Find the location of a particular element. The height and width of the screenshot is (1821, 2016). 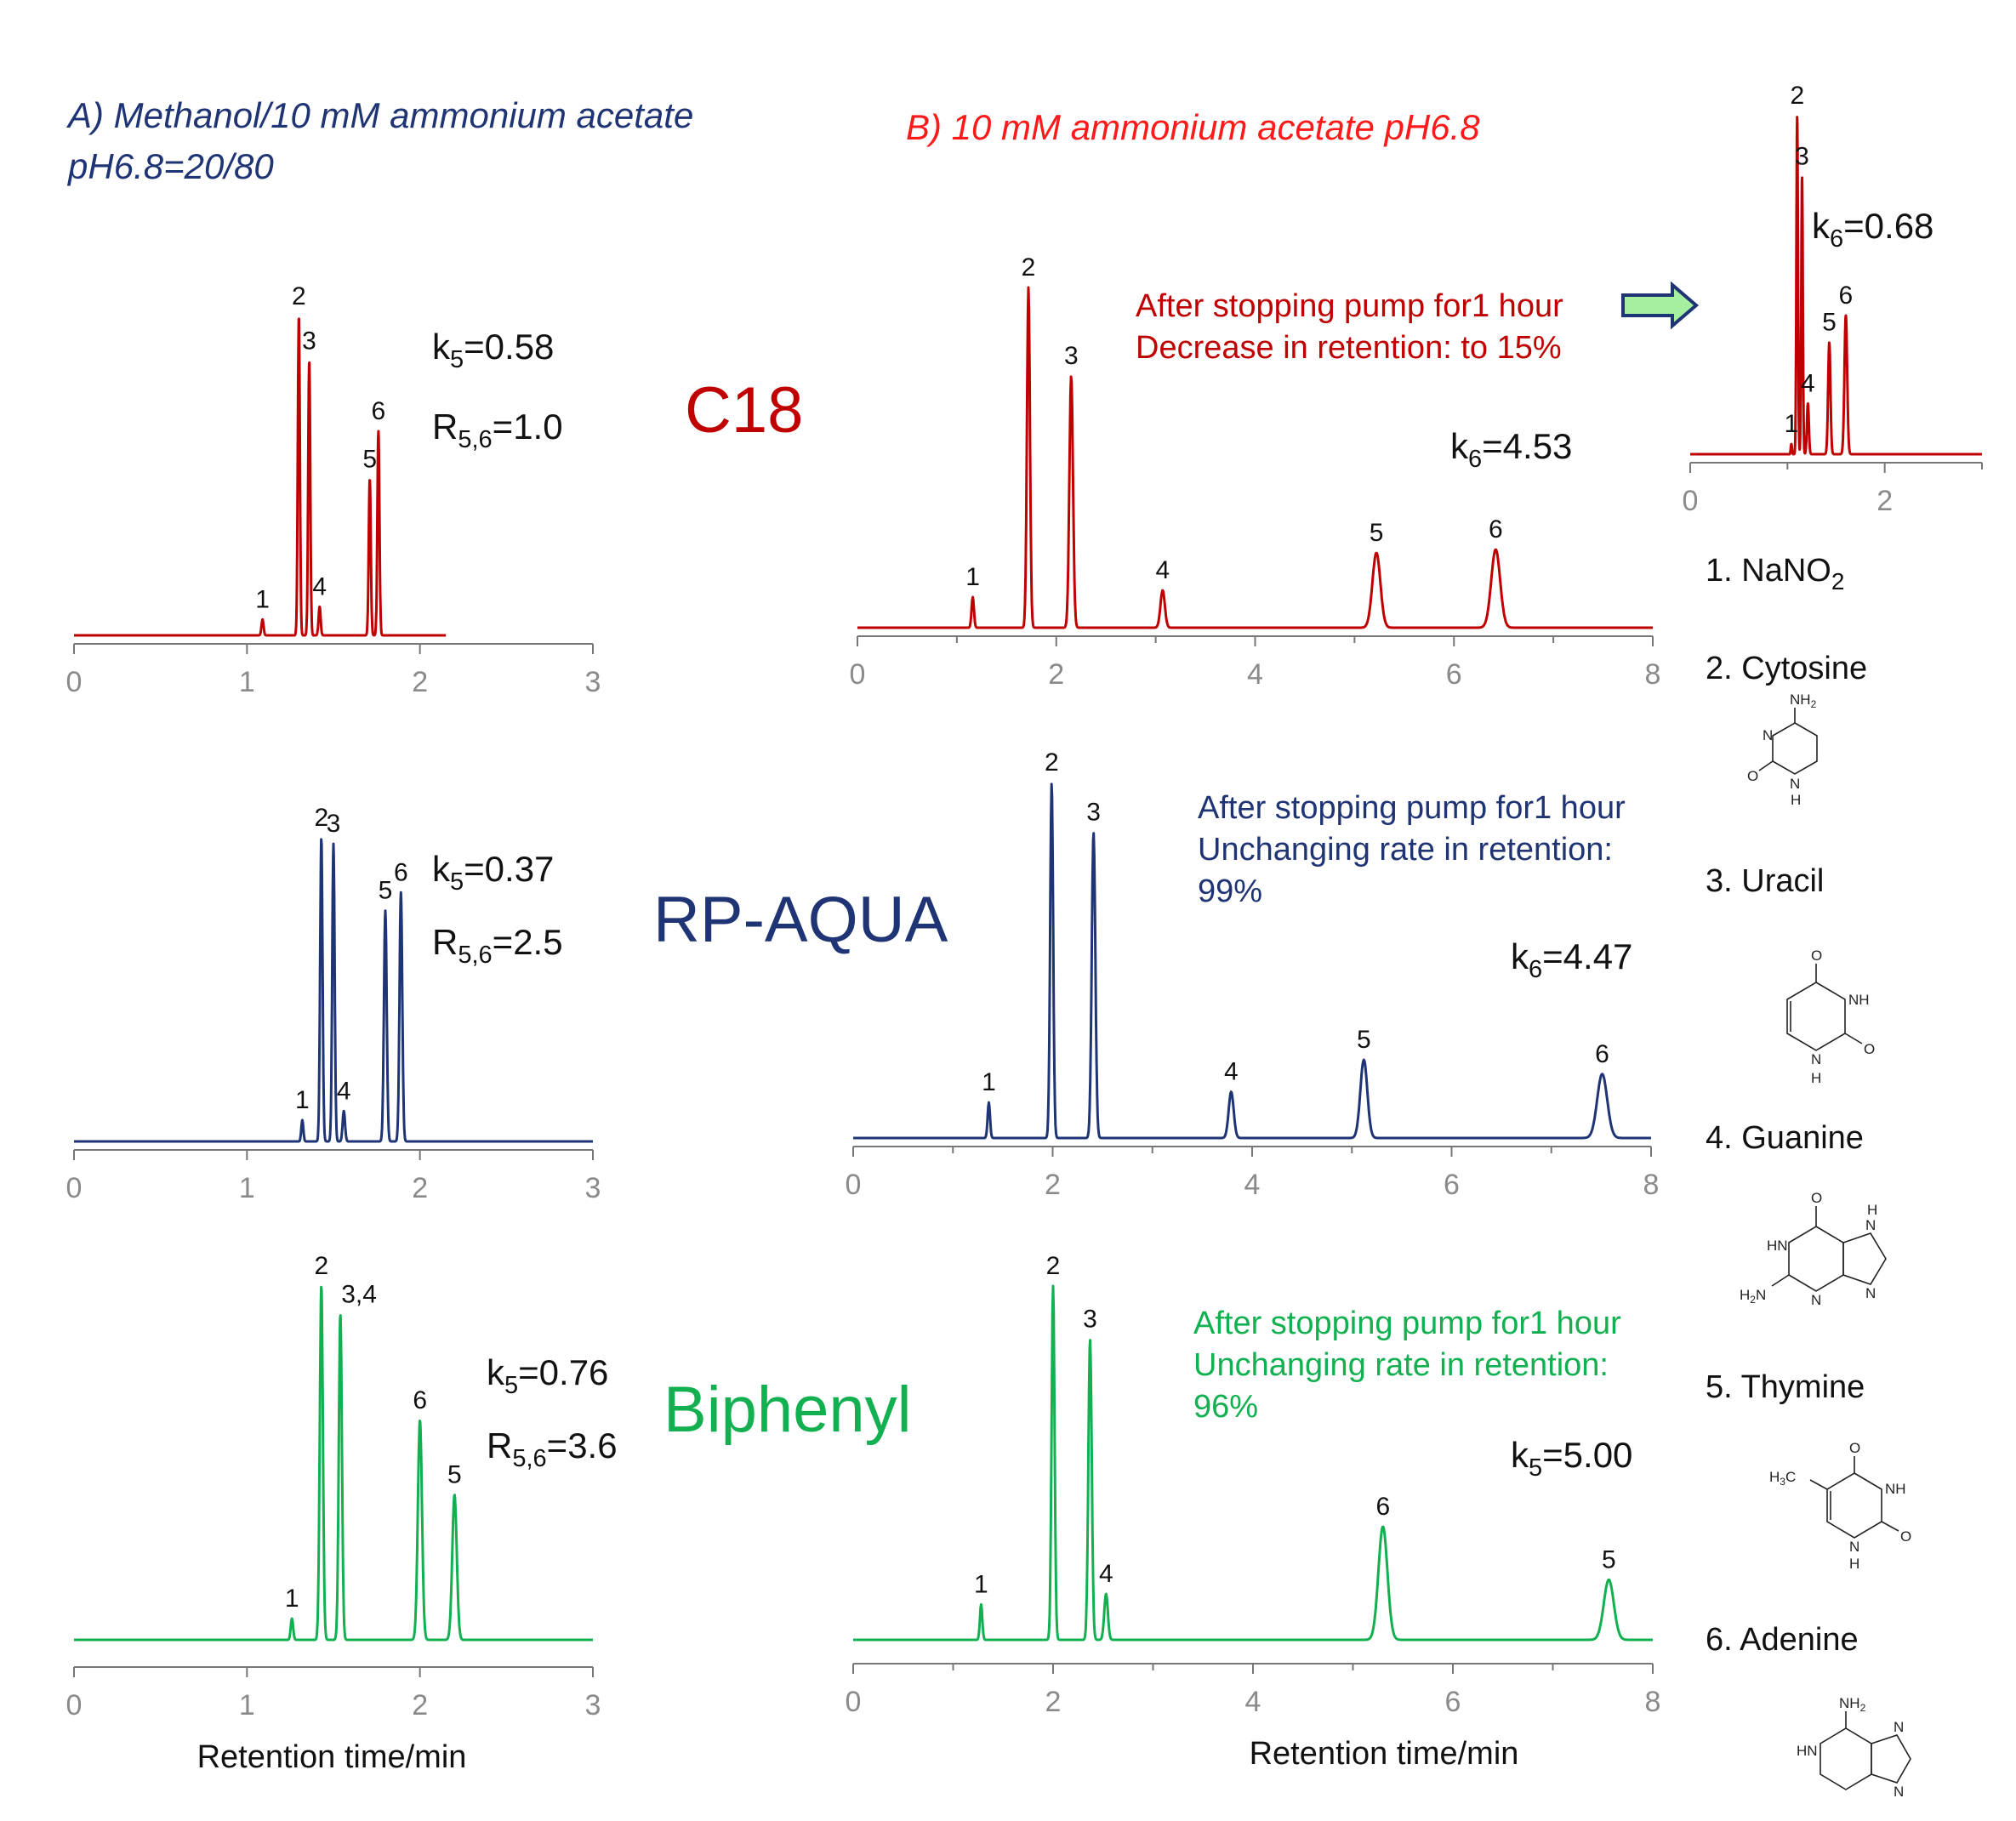

chart-bip-a: 1 2 3,4 6 5 0 1 2 3 Retention time/min is located at coordinates (333, 1513).